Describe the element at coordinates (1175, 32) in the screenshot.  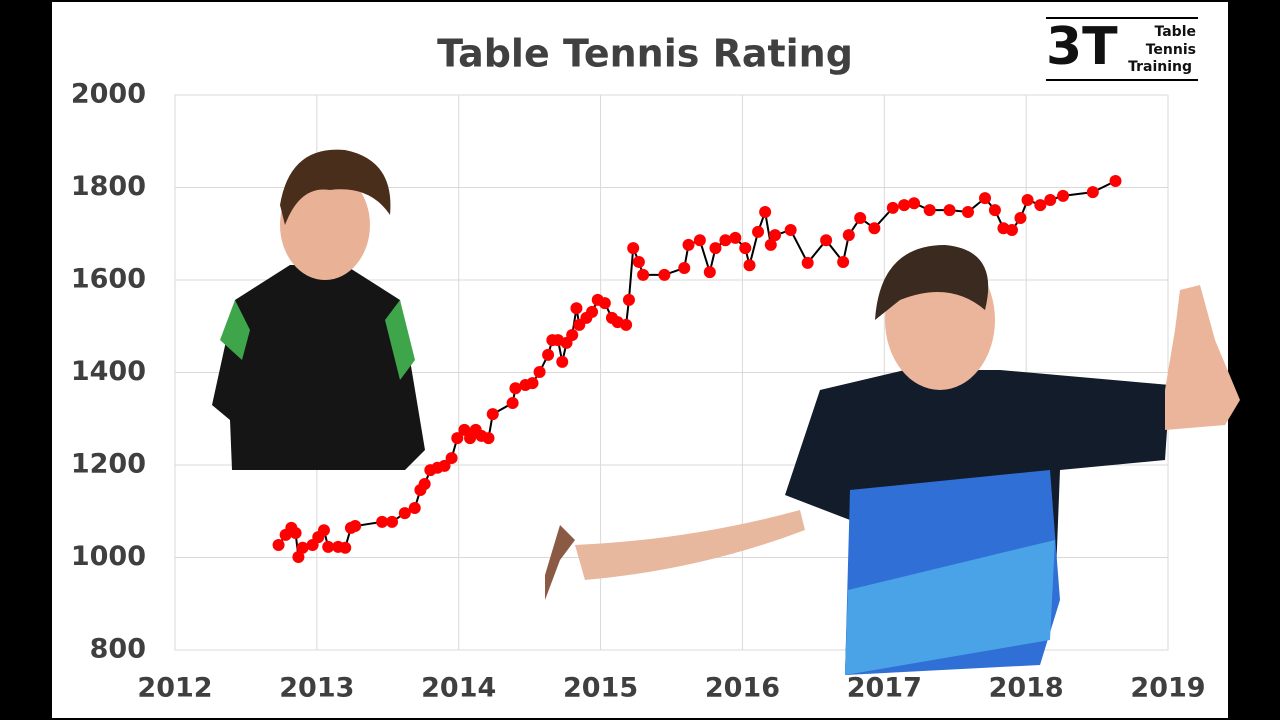
I see `logo-text: Table` at that location.